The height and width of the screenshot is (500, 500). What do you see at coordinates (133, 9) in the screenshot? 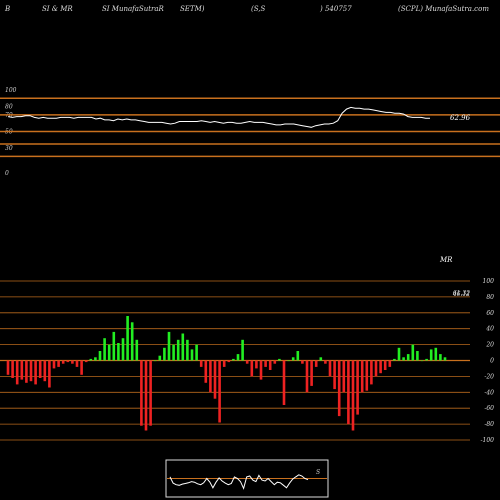
I see `header-text-3: SI MunafaSutraR` at bounding box center [133, 9].